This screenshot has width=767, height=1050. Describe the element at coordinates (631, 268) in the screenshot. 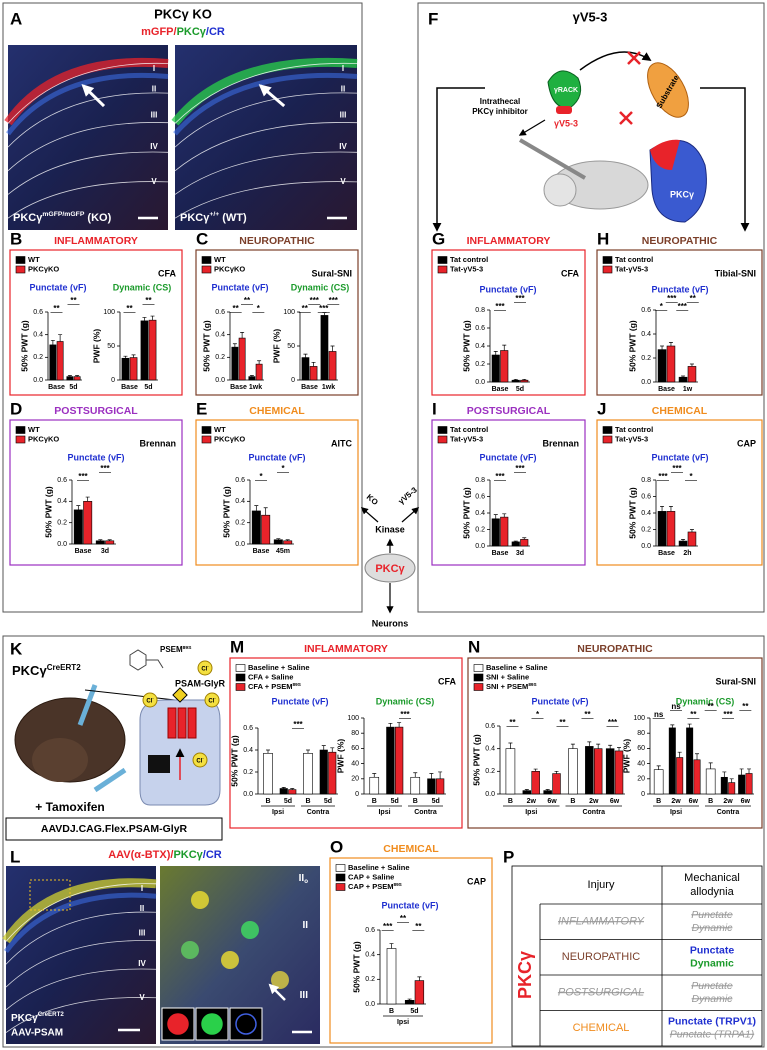

I see `legend-label: Tat-γV5-3` at that location.